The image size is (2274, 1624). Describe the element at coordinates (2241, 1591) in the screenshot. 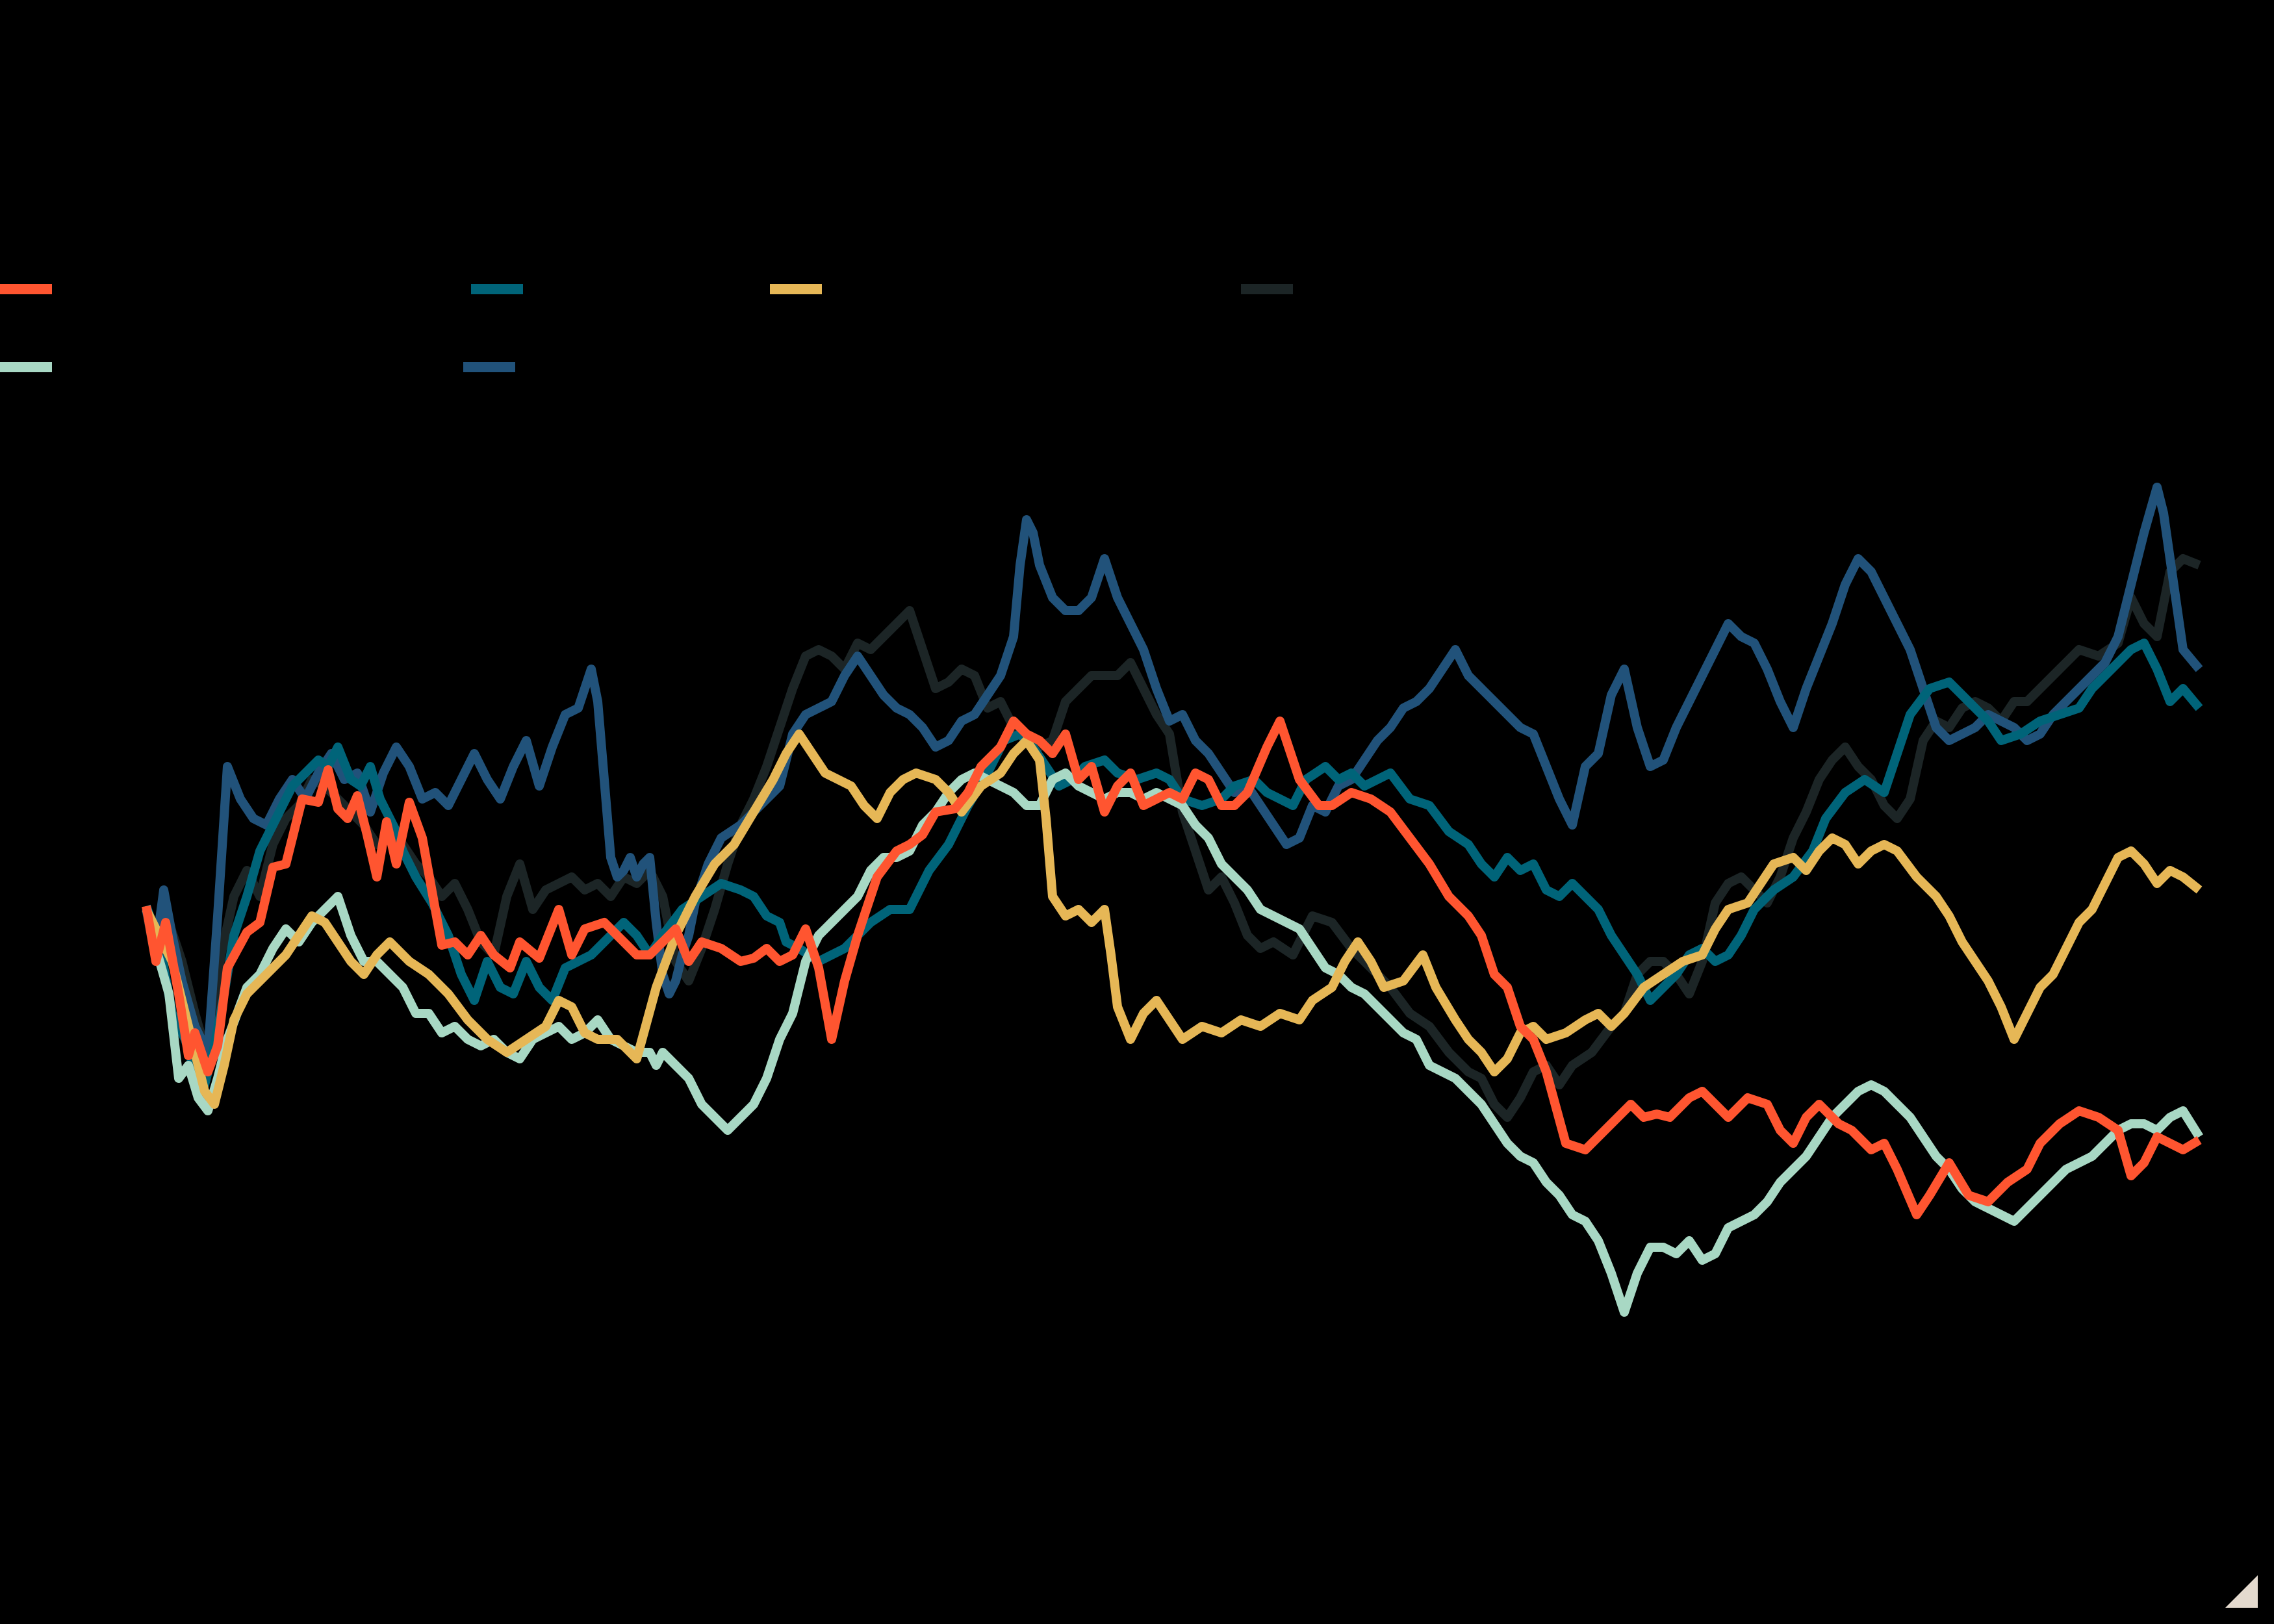

I see `corner-triangle-icon` at that location.